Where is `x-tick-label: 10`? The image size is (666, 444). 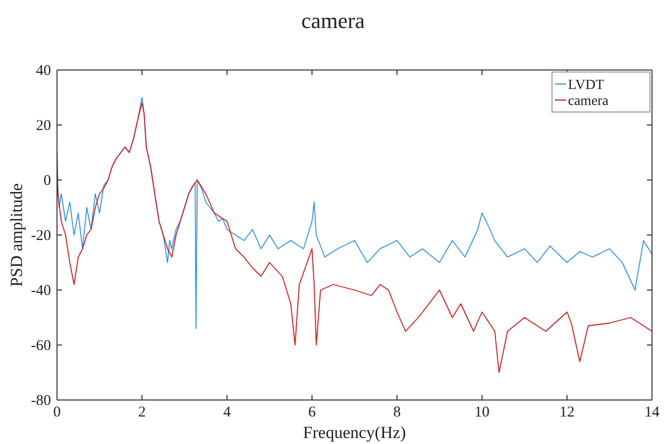 x-tick-label: 10 is located at coordinates (482, 412).